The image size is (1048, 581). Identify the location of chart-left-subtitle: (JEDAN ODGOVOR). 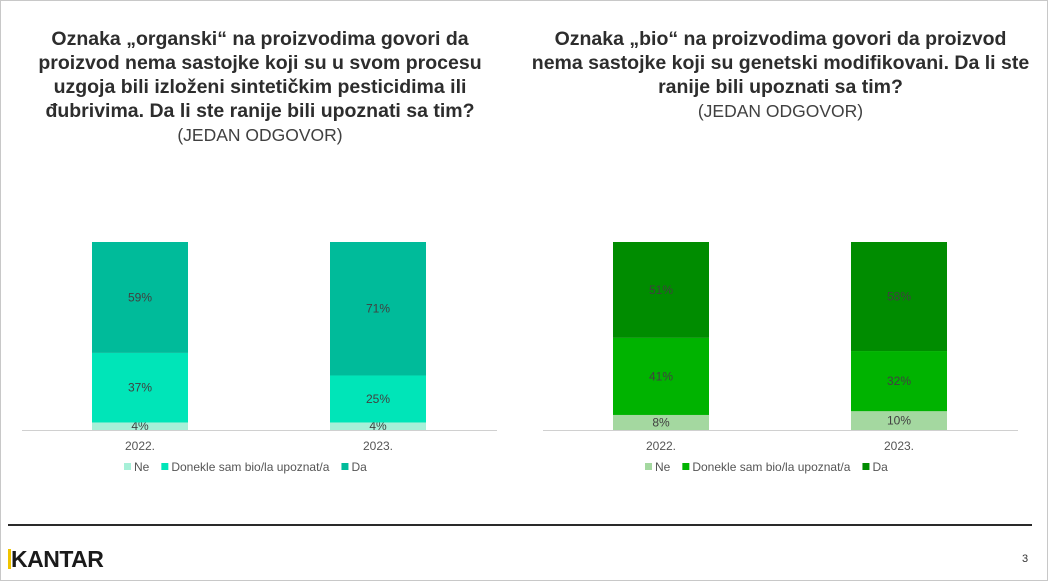
(260, 135).